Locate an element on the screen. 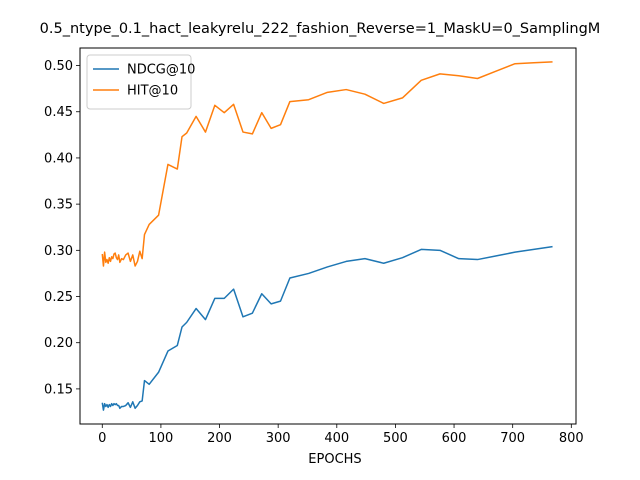 Image resolution: width=640 pixels, height=480 pixels. x-tick-label: 700 is located at coordinates (512, 438).